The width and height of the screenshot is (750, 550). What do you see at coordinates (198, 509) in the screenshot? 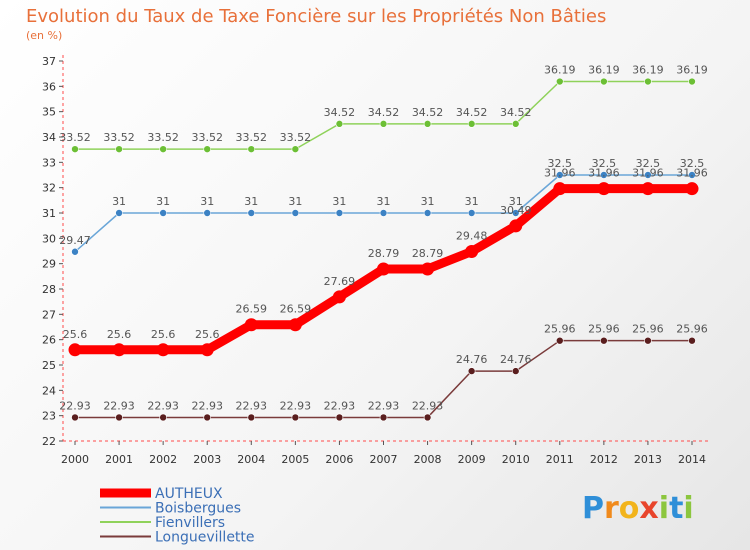
I see `legend-label: Boisbergues` at bounding box center [198, 509].